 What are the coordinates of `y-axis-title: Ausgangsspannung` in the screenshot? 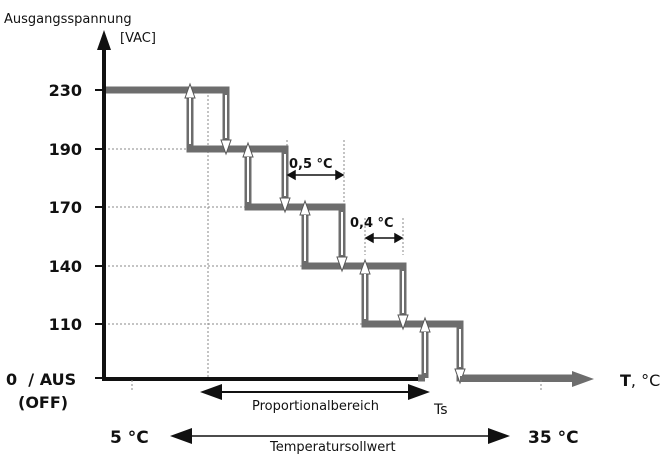 It's located at (68, 19).